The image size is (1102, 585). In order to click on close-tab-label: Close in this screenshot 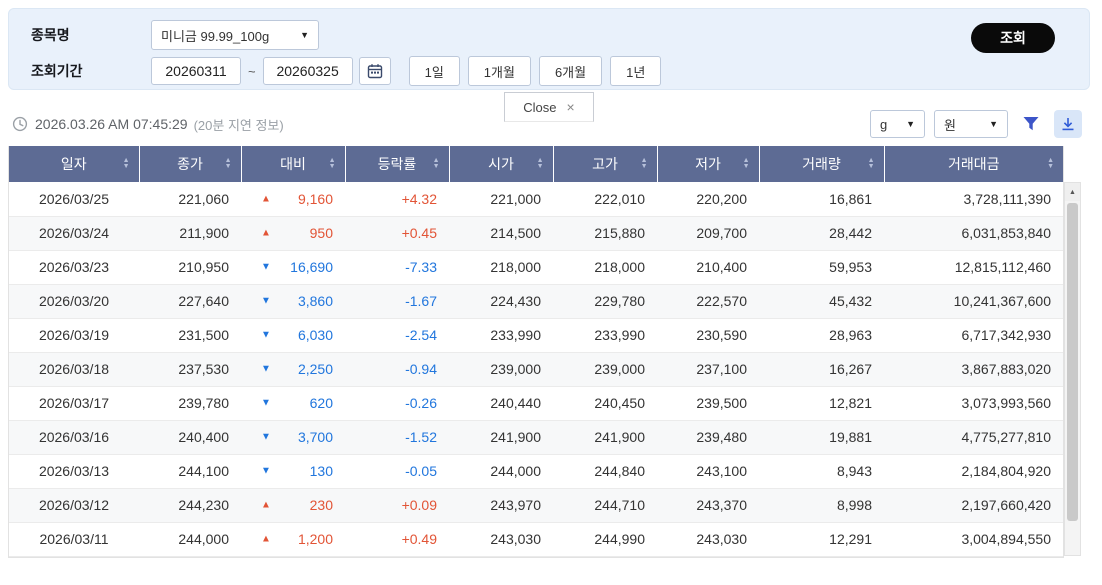, I will do `click(540, 107)`.